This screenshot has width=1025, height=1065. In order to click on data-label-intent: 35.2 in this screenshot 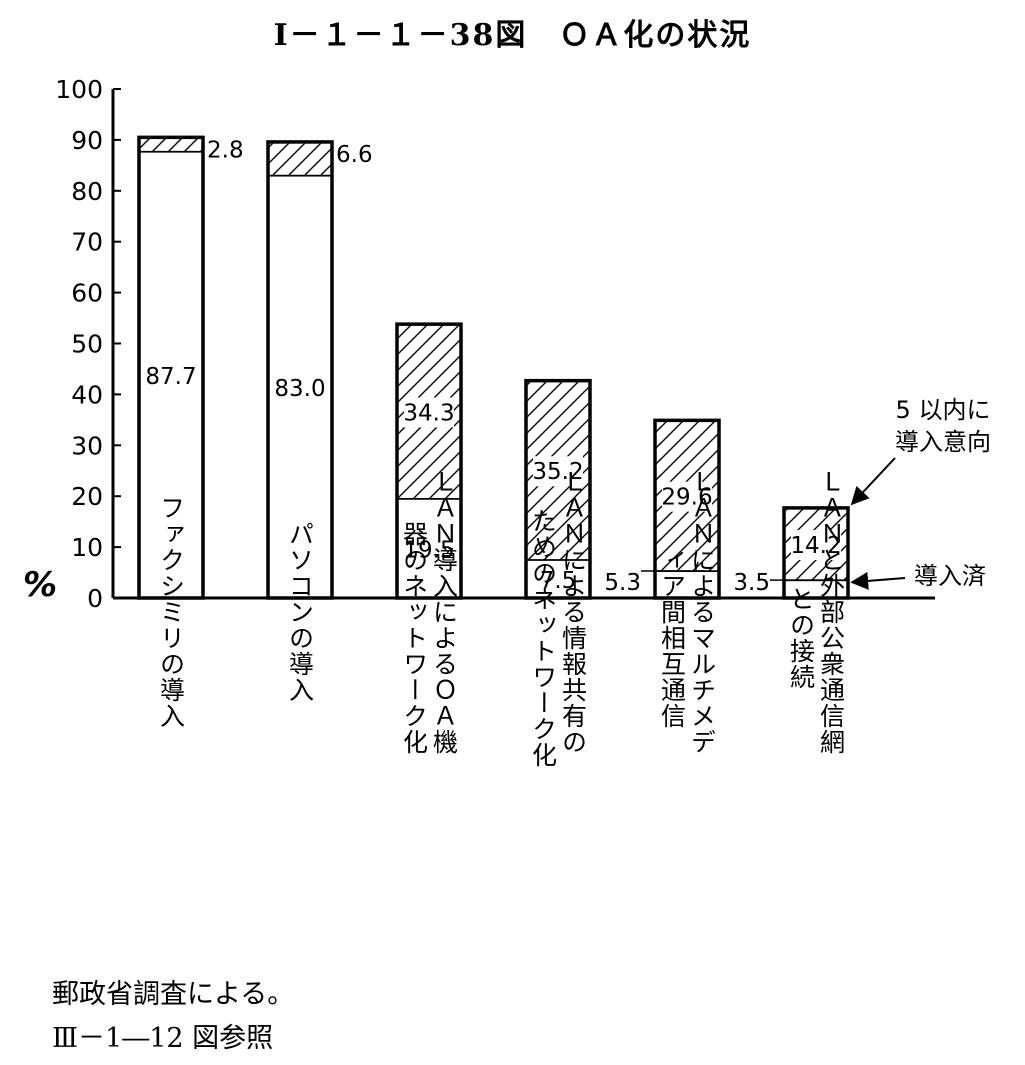, I will do `click(557, 472)`.